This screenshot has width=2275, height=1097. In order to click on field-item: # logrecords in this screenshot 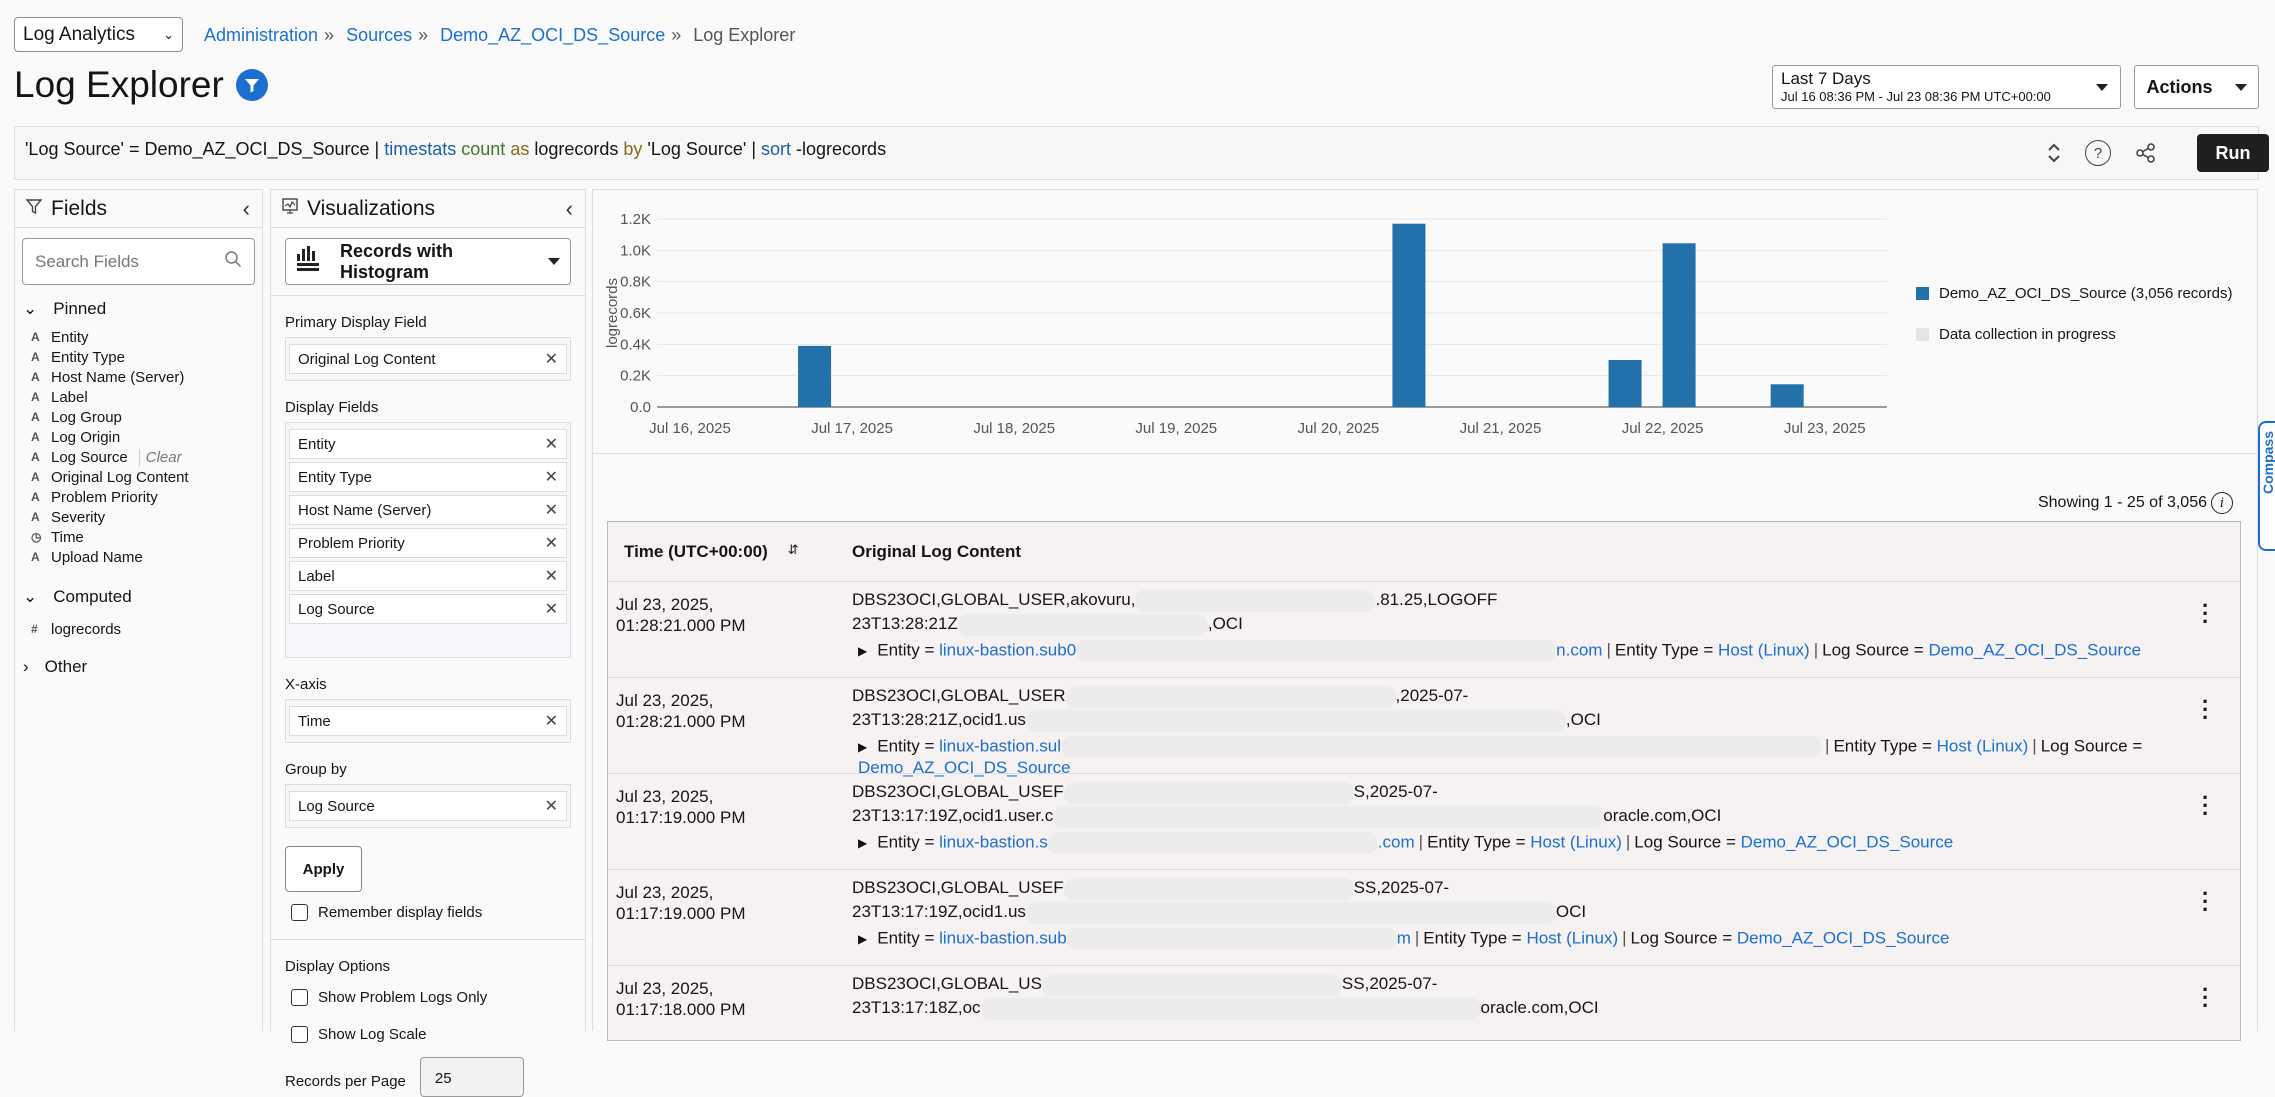, I will do `click(138, 629)`.